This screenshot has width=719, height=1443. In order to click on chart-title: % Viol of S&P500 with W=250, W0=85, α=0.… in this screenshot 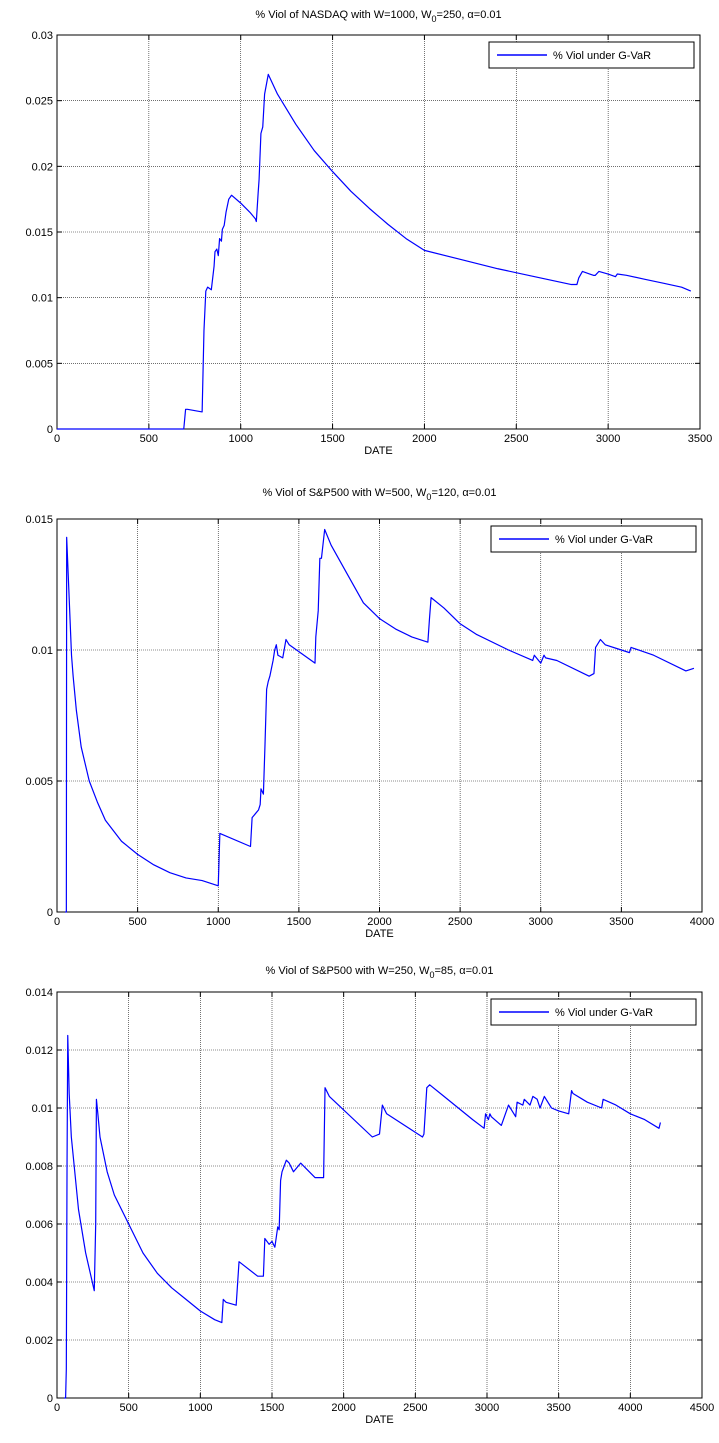, I will do `click(380, 972)`.